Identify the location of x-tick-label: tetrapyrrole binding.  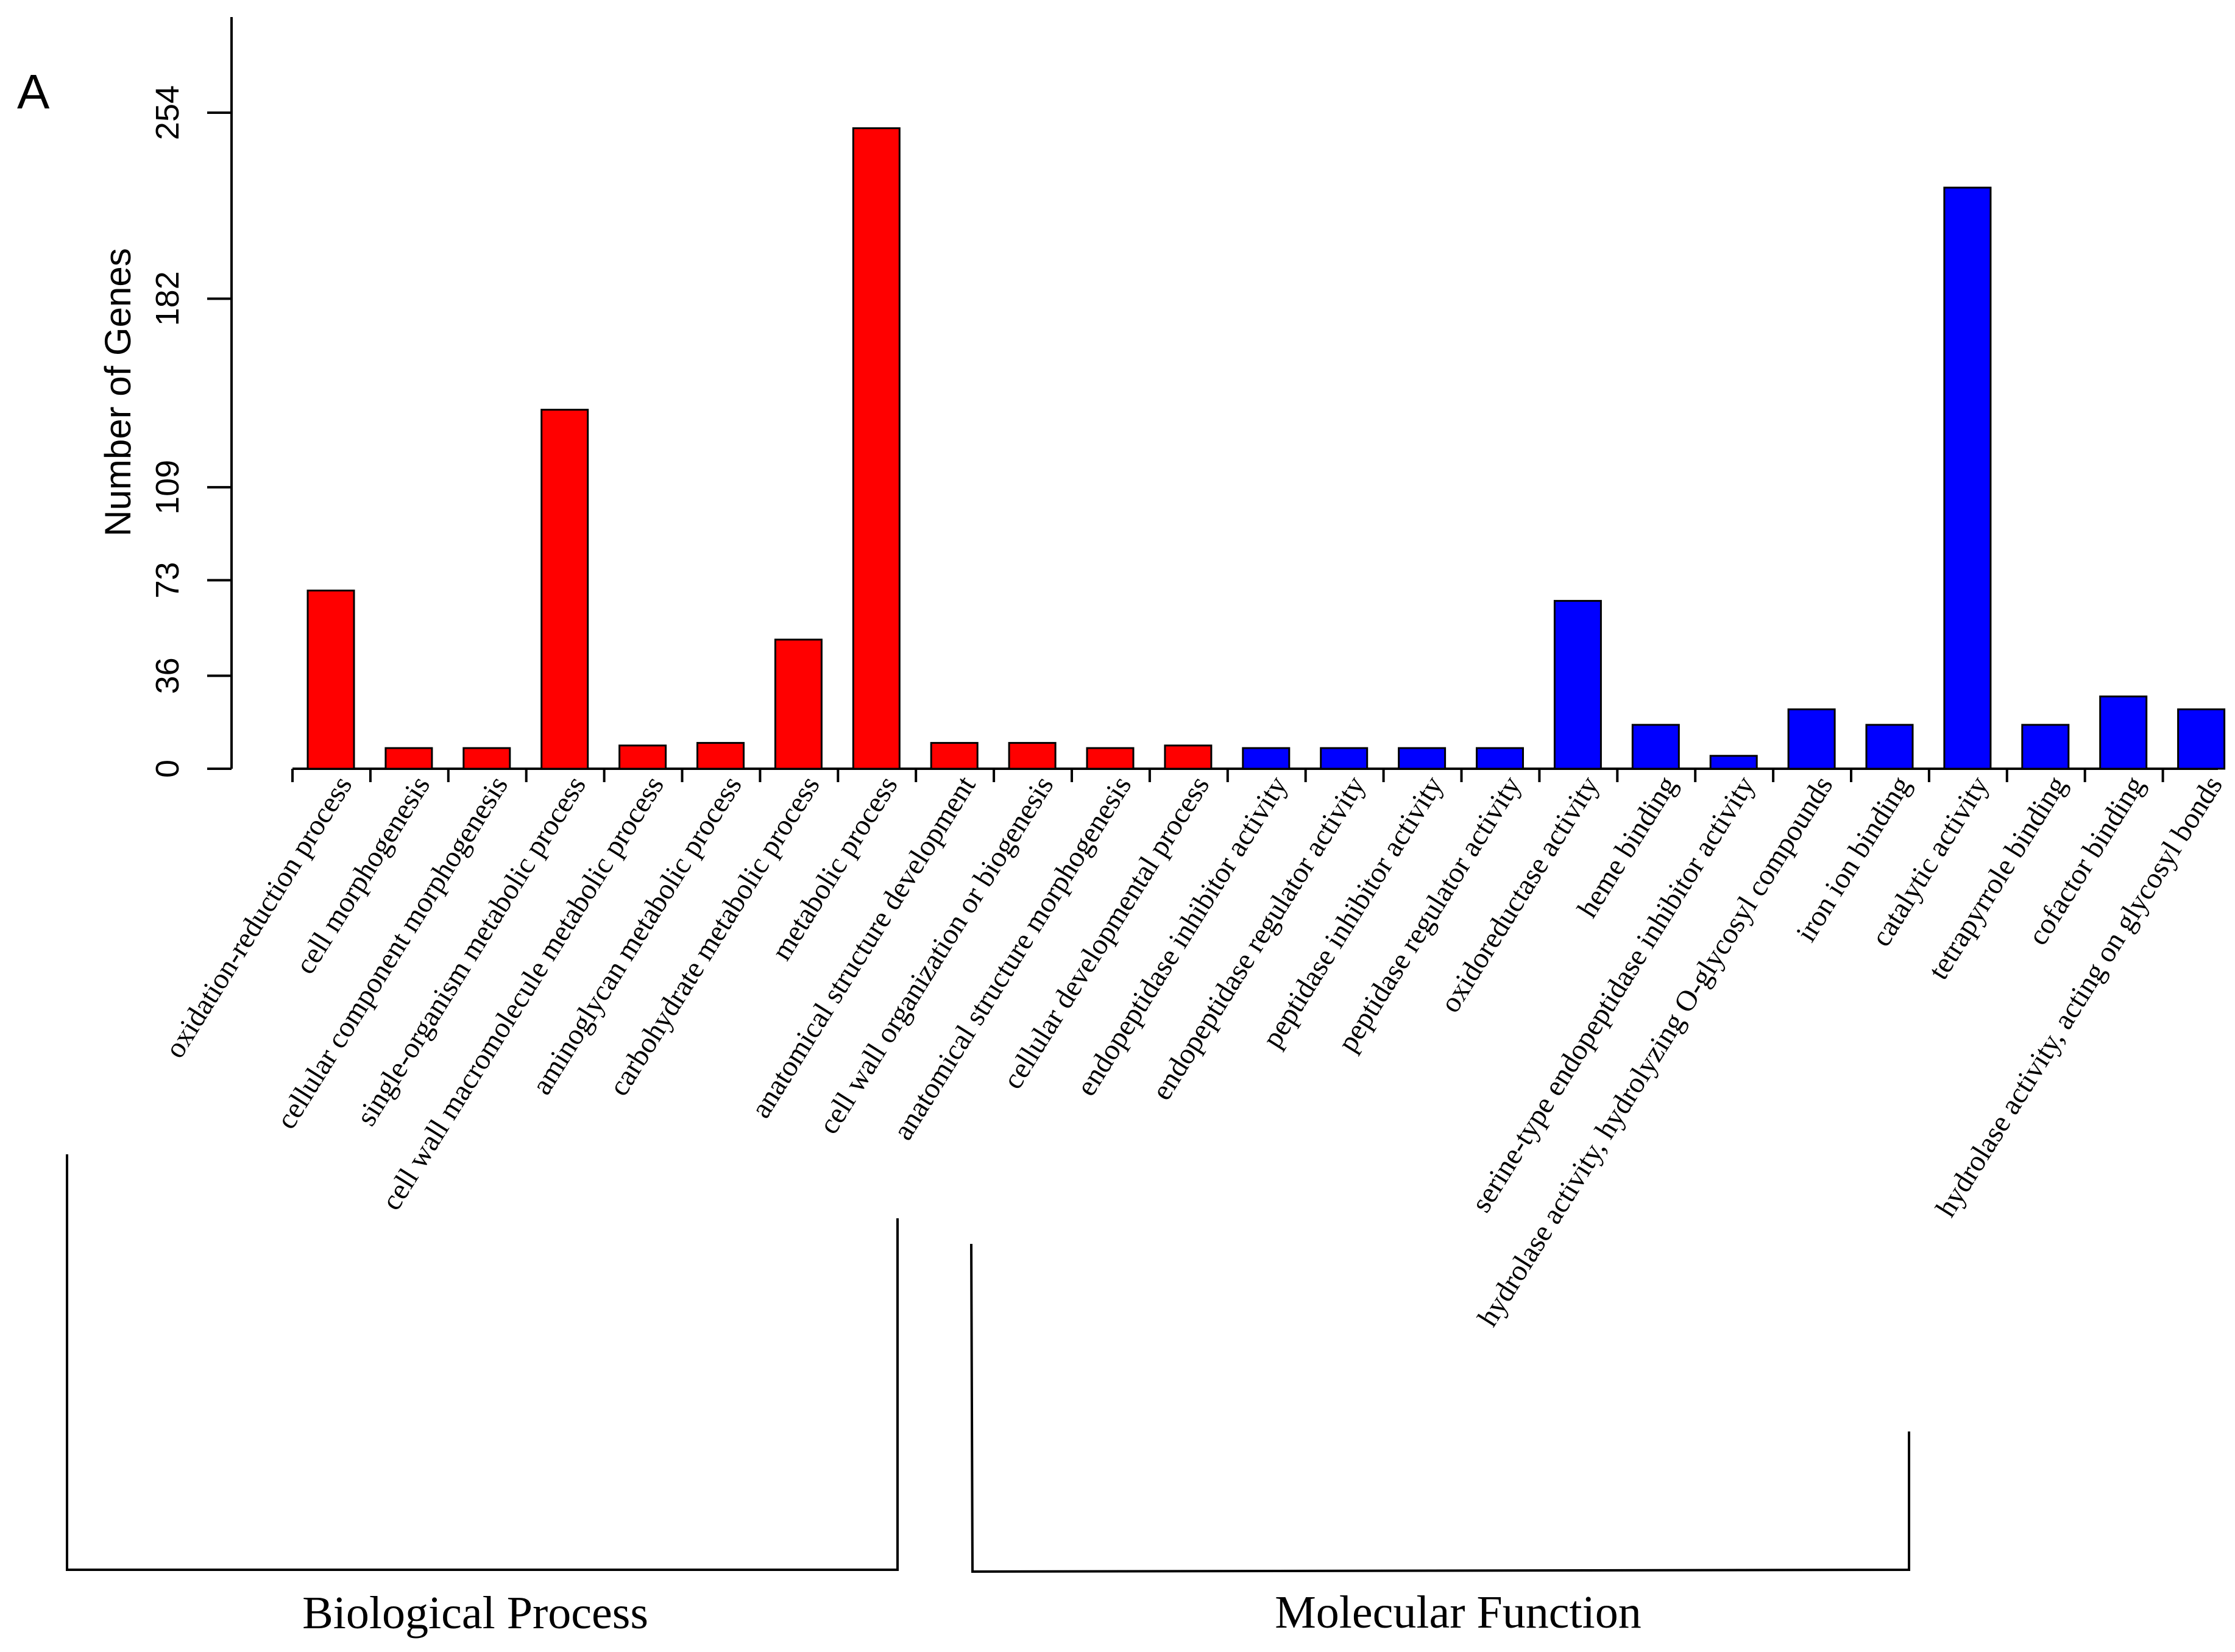
(1998, 878).